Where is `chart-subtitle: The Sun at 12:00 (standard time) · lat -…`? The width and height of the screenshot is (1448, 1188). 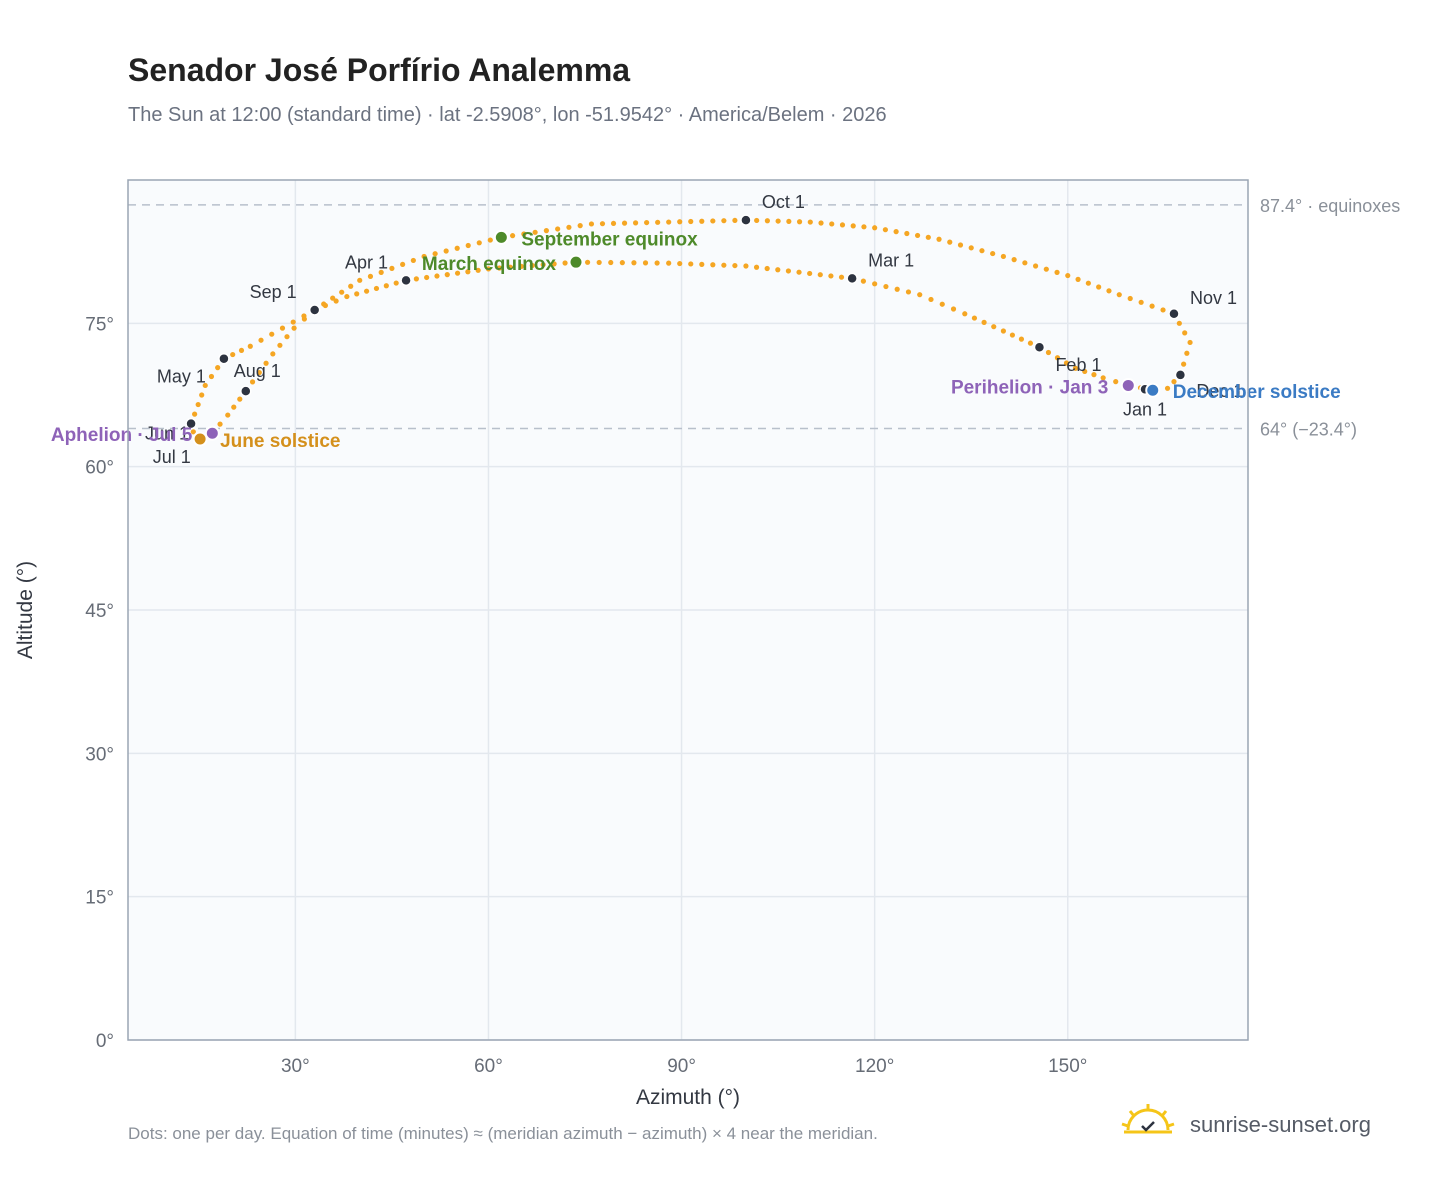 chart-subtitle: The Sun at 12:00 (standard time) · lat -… is located at coordinates (507, 115).